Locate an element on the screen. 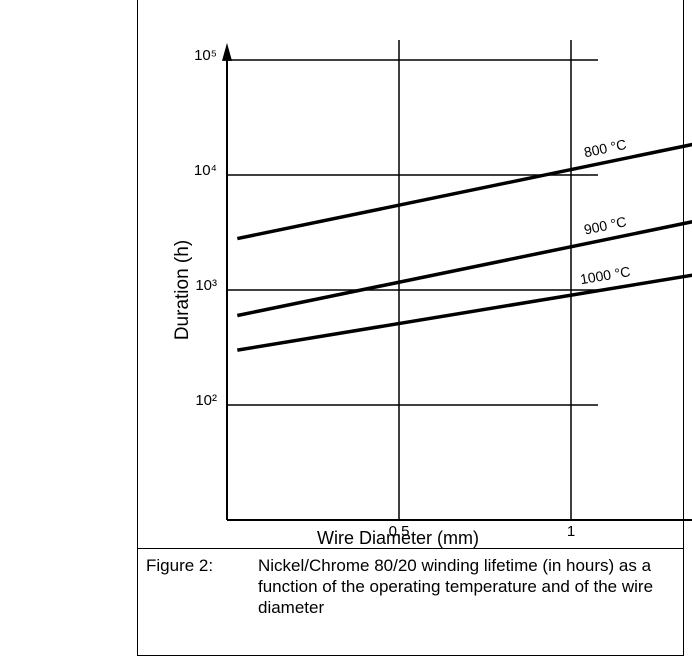 The width and height of the screenshot is (692, 658). y-tick-label: 10⁵ is located at coordinates (205, 55).